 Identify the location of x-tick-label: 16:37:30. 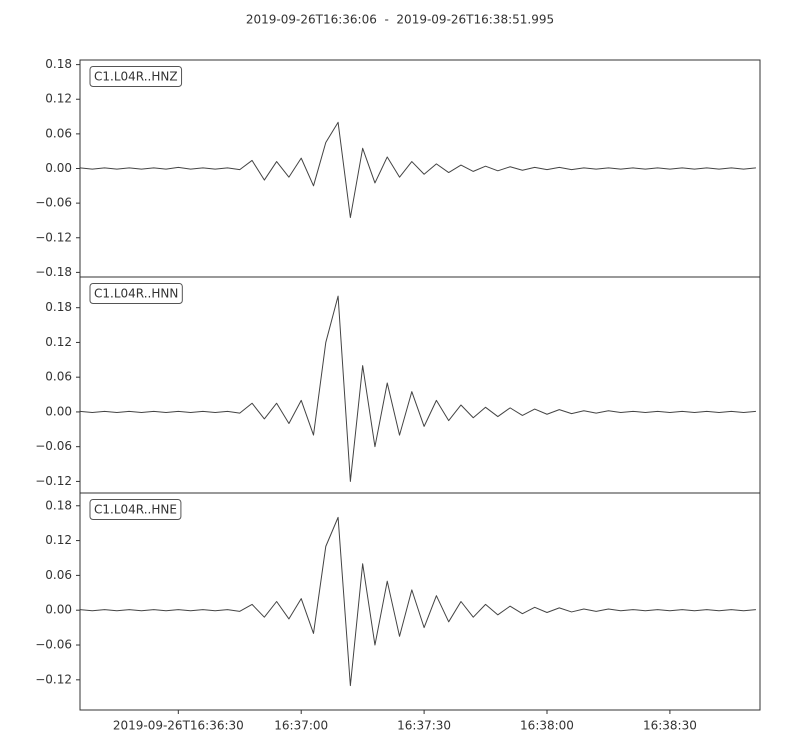
(424, 726).